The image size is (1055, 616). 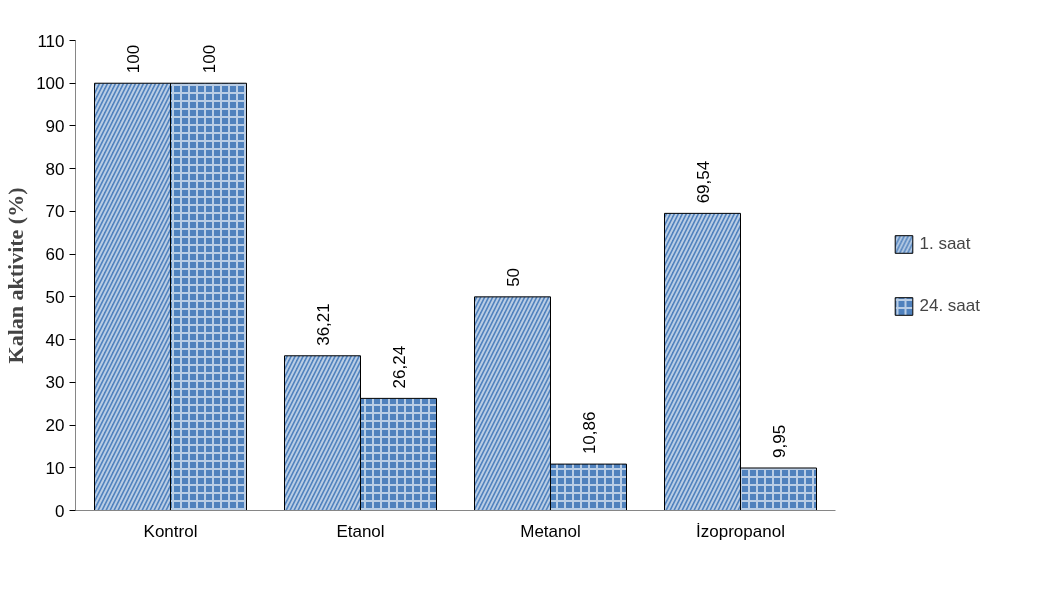 What do you see at coordinates (949, 306) in the screenshot?
I see `legend-label: 24. saat` at bounding box center [949, 306].